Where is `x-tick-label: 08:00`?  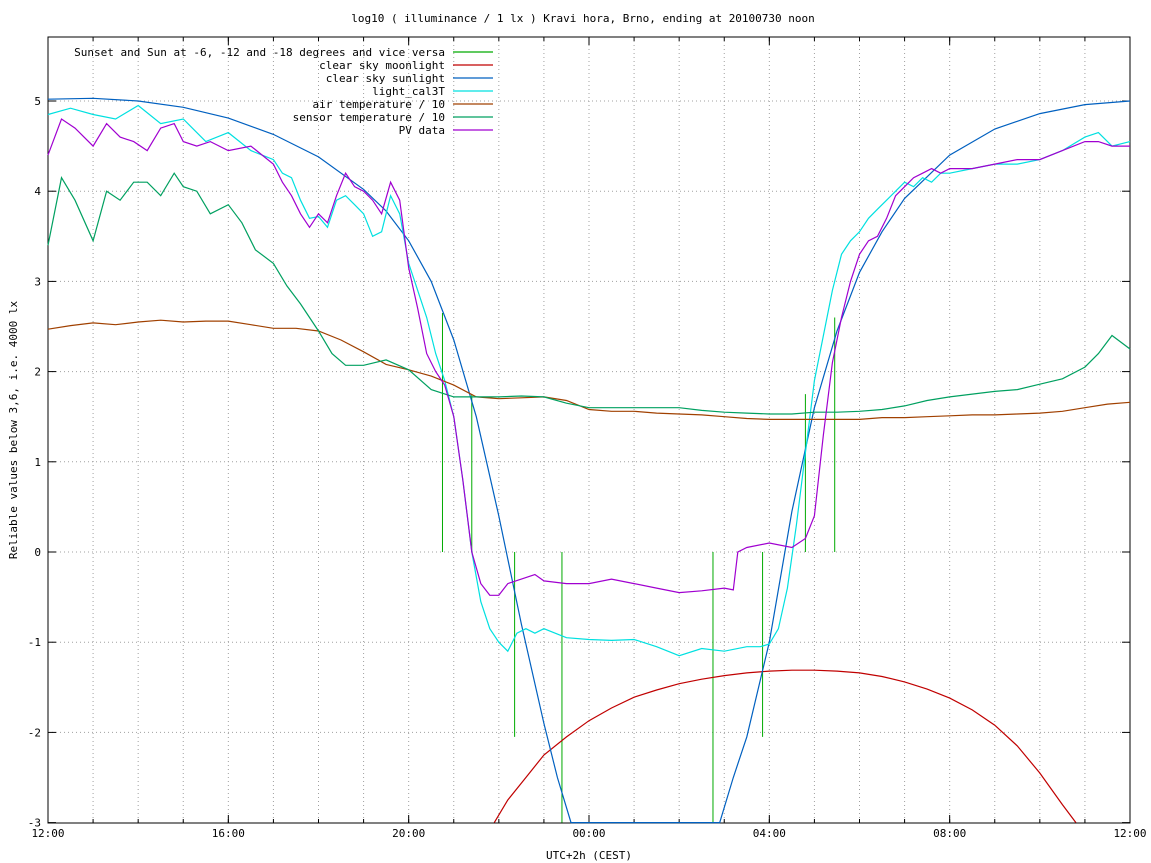 x-tick-label: 08:00 is located at coordinates (949, 833).